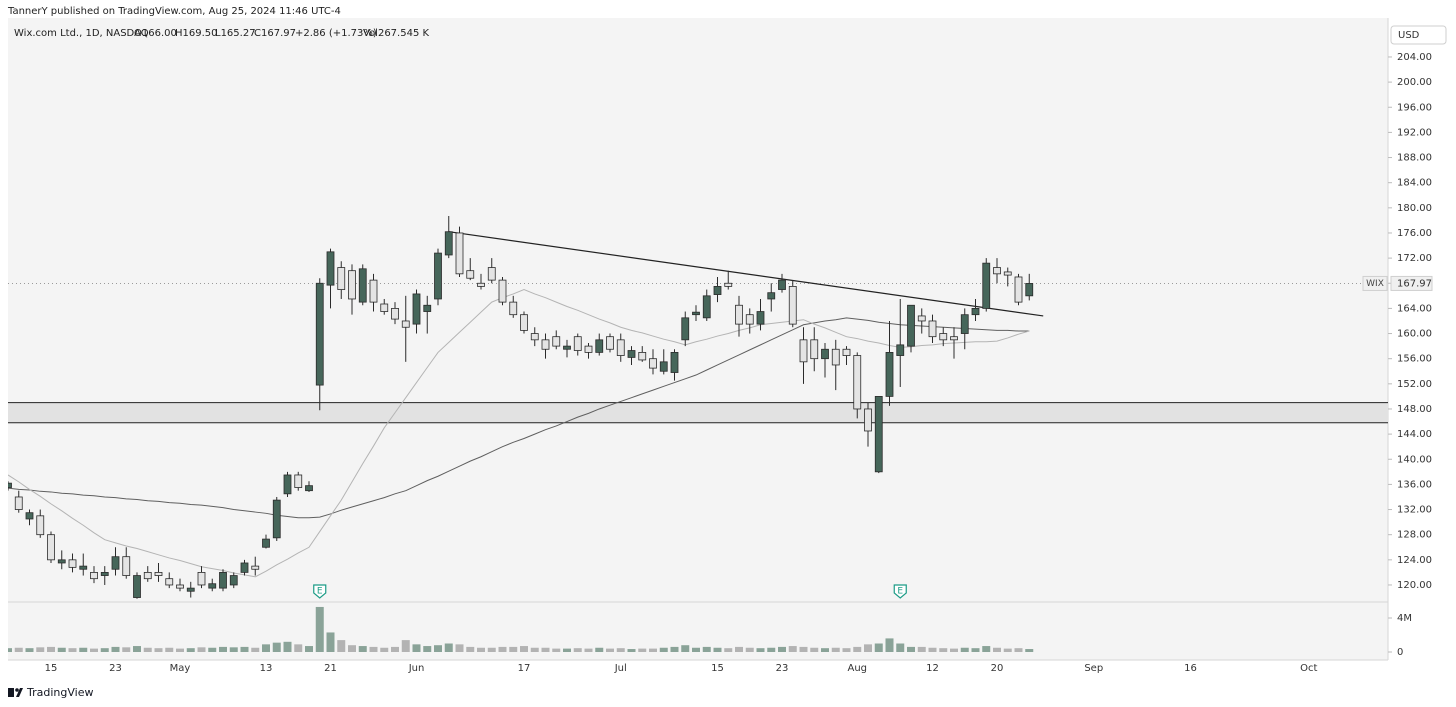 The image size is (1456, 707). What do you see at coordinates (81, 33) in the screenshot?
I see `legend-symbol: Wix.com Ltd., 1D, NASDAQ` at bounding box center [81, 33].